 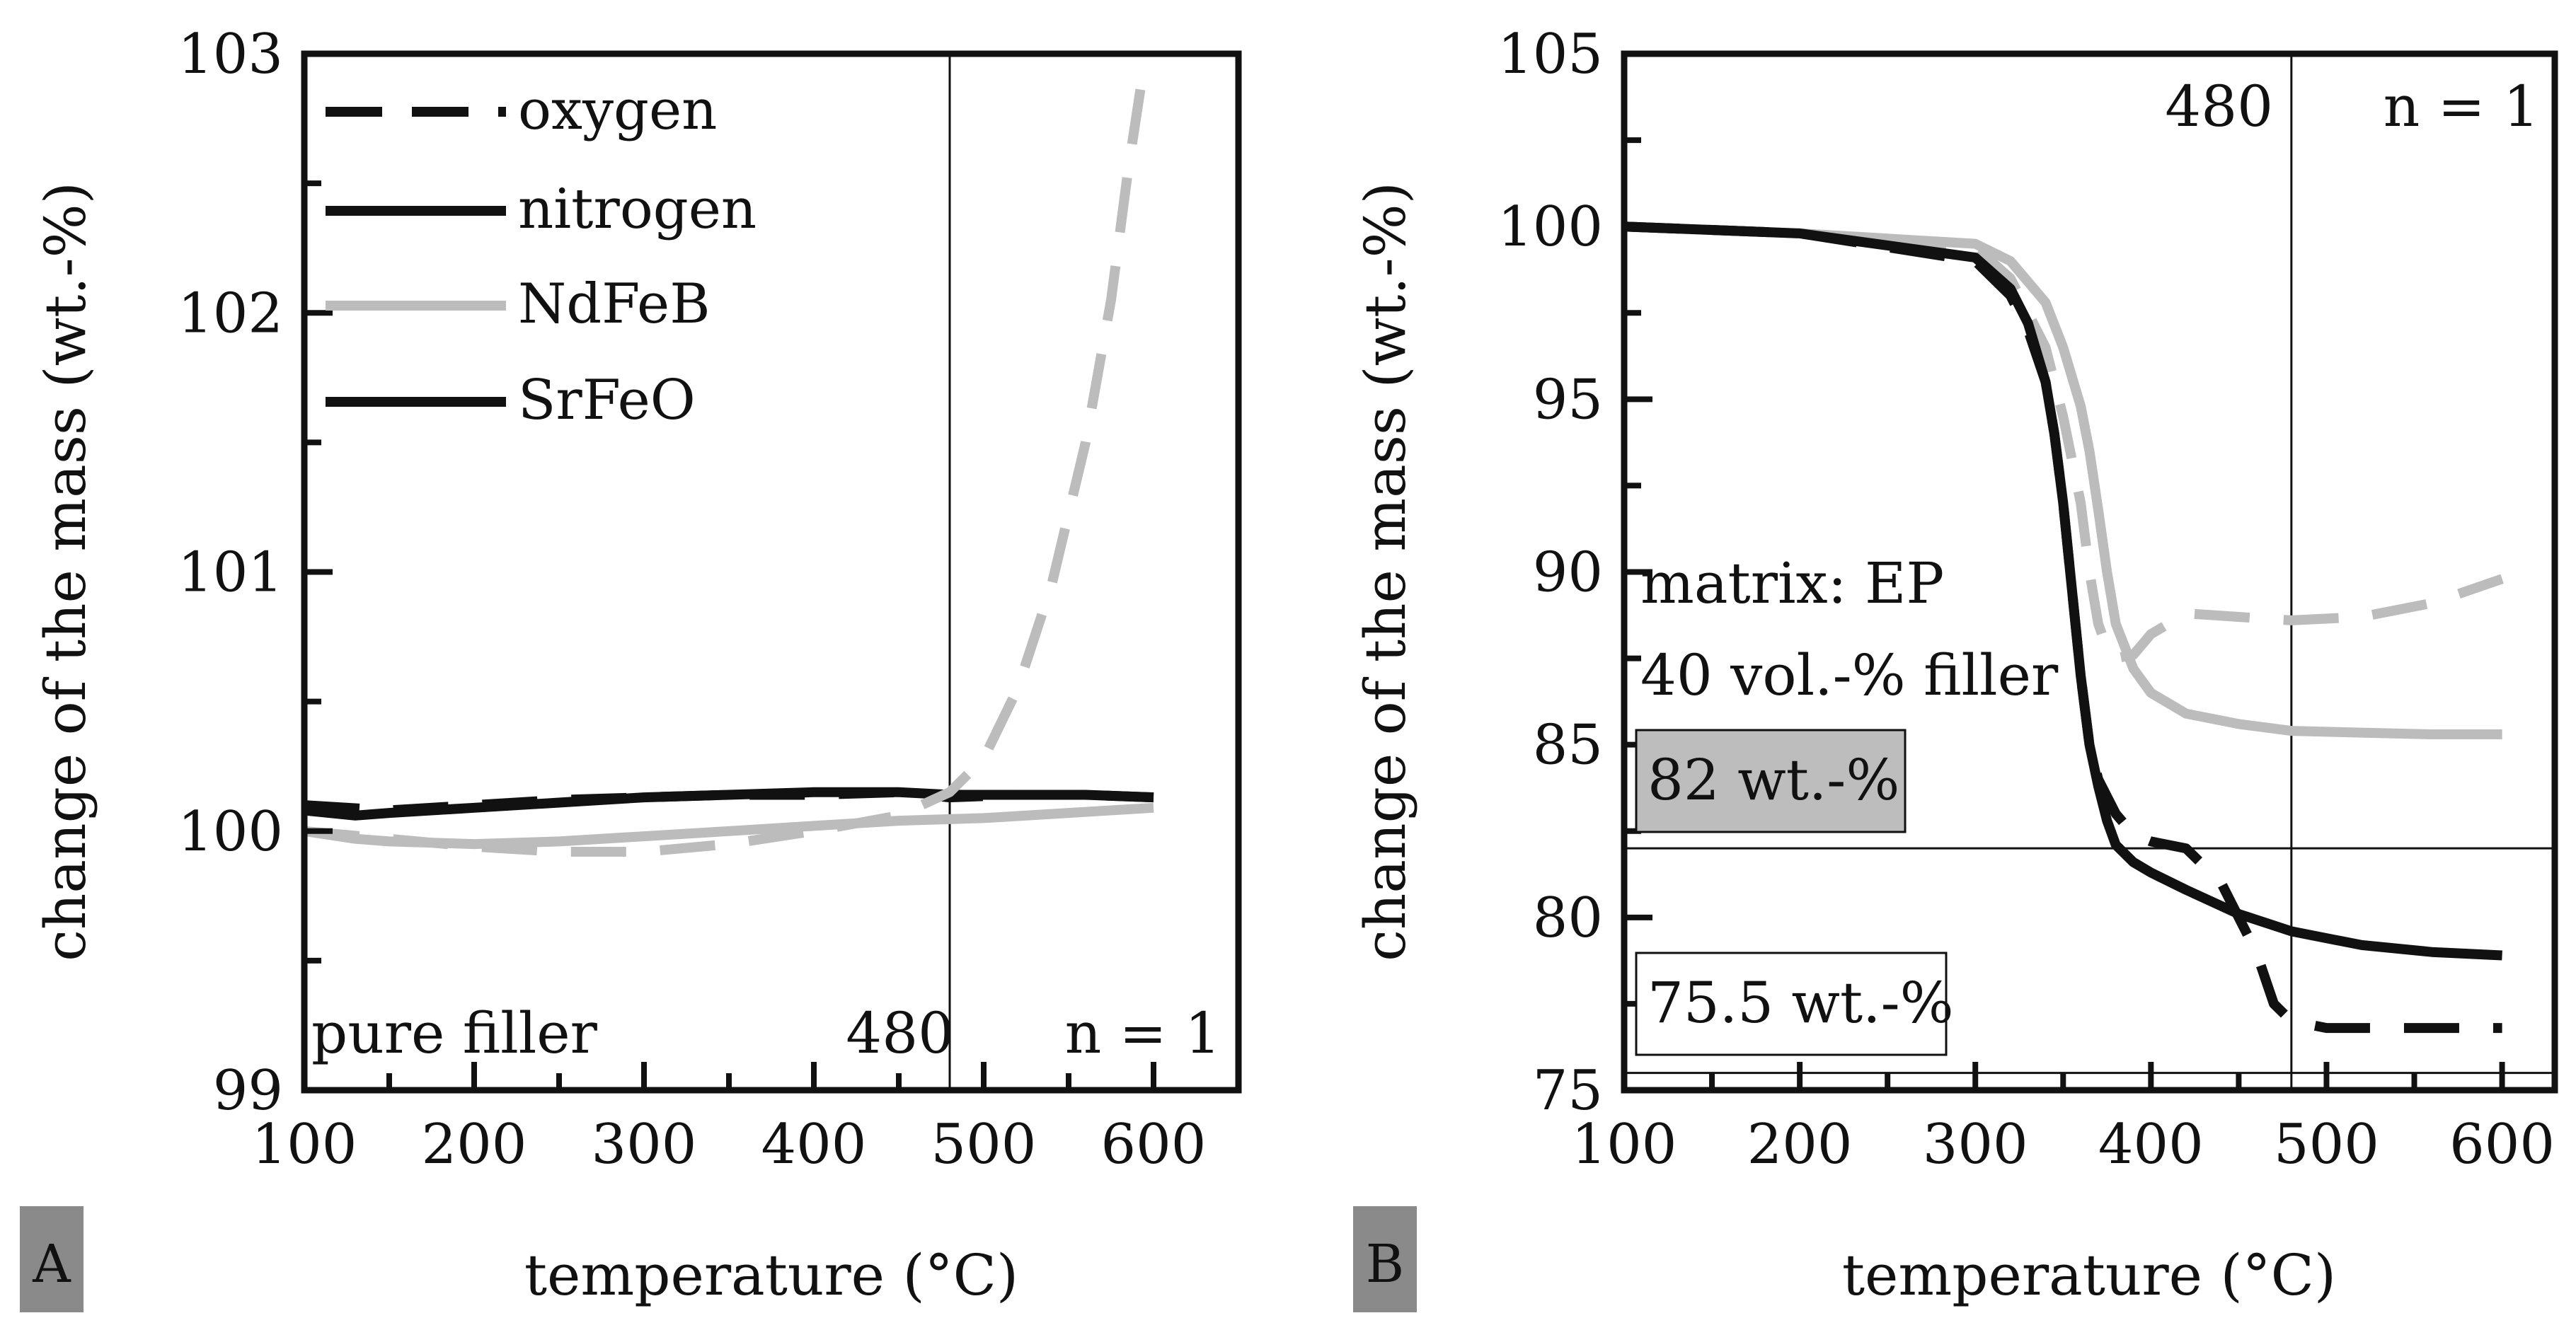 I want to click on series-srfeo-oxygen-a, so click(x=729, y=801).